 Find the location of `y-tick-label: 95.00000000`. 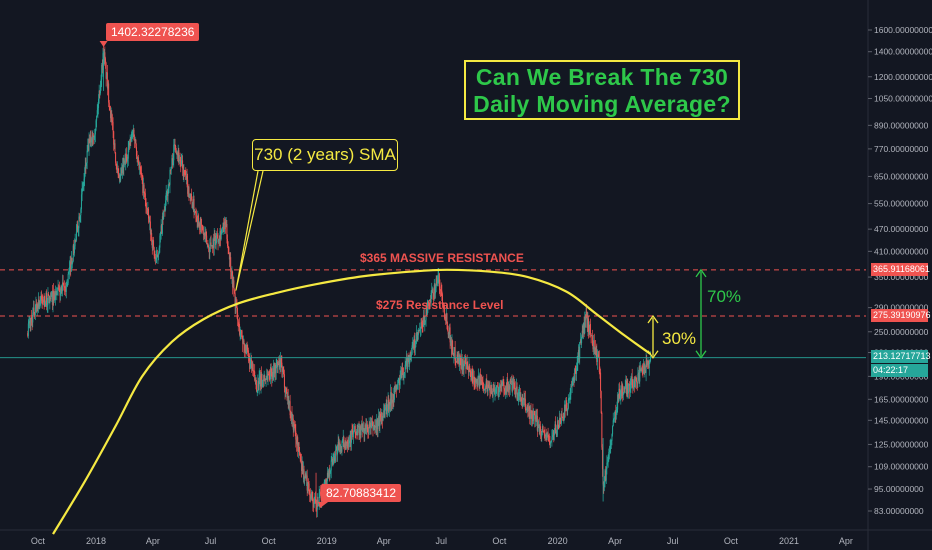

y-tick-label: 95.00000000 is located at coordinates (899, 489).